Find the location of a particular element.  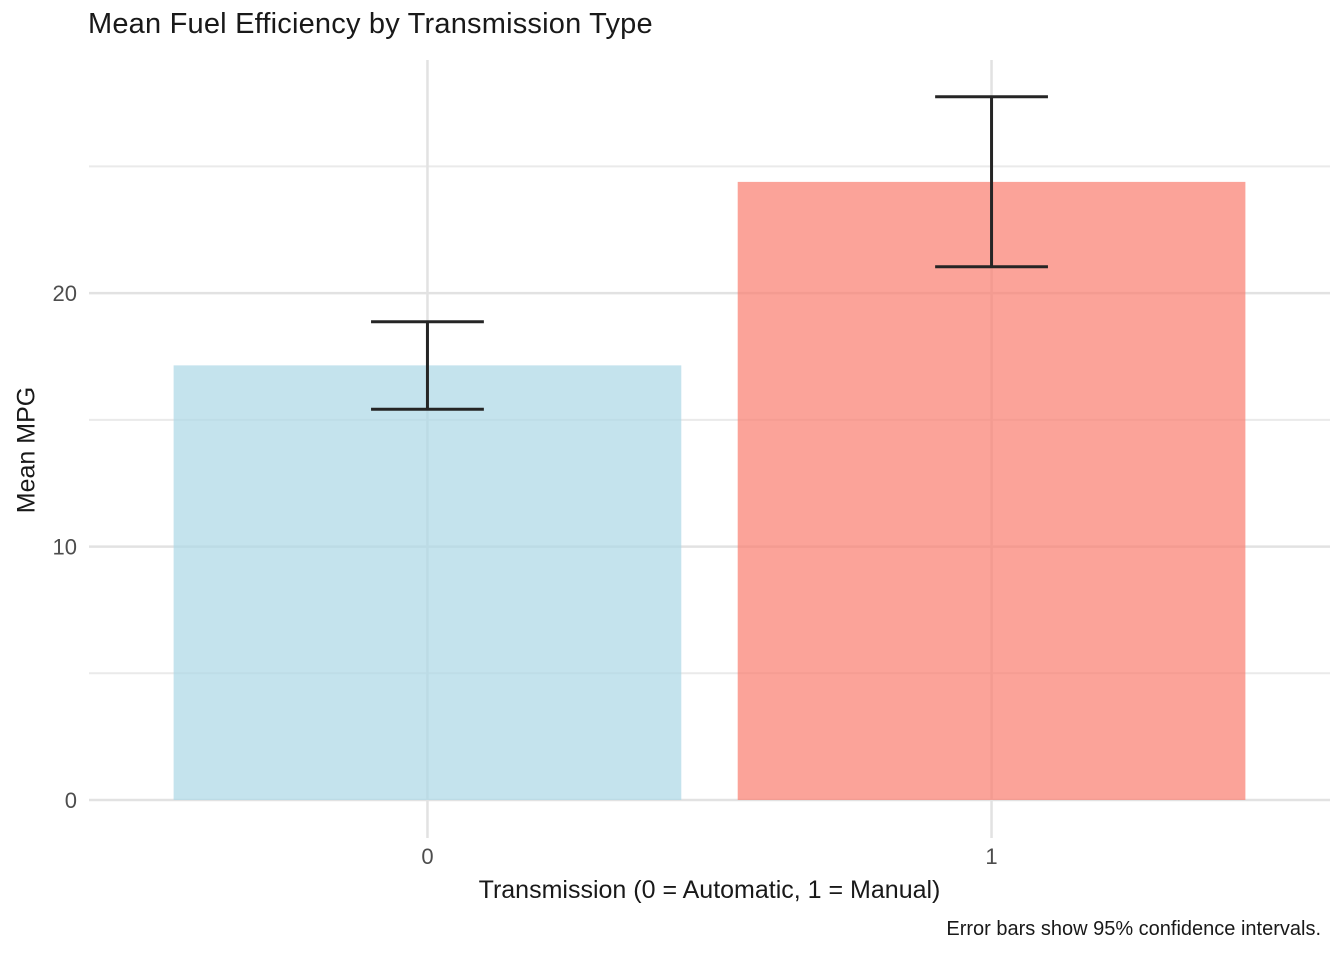

y-tick-label: 0 is located at coordinates (71, 800).